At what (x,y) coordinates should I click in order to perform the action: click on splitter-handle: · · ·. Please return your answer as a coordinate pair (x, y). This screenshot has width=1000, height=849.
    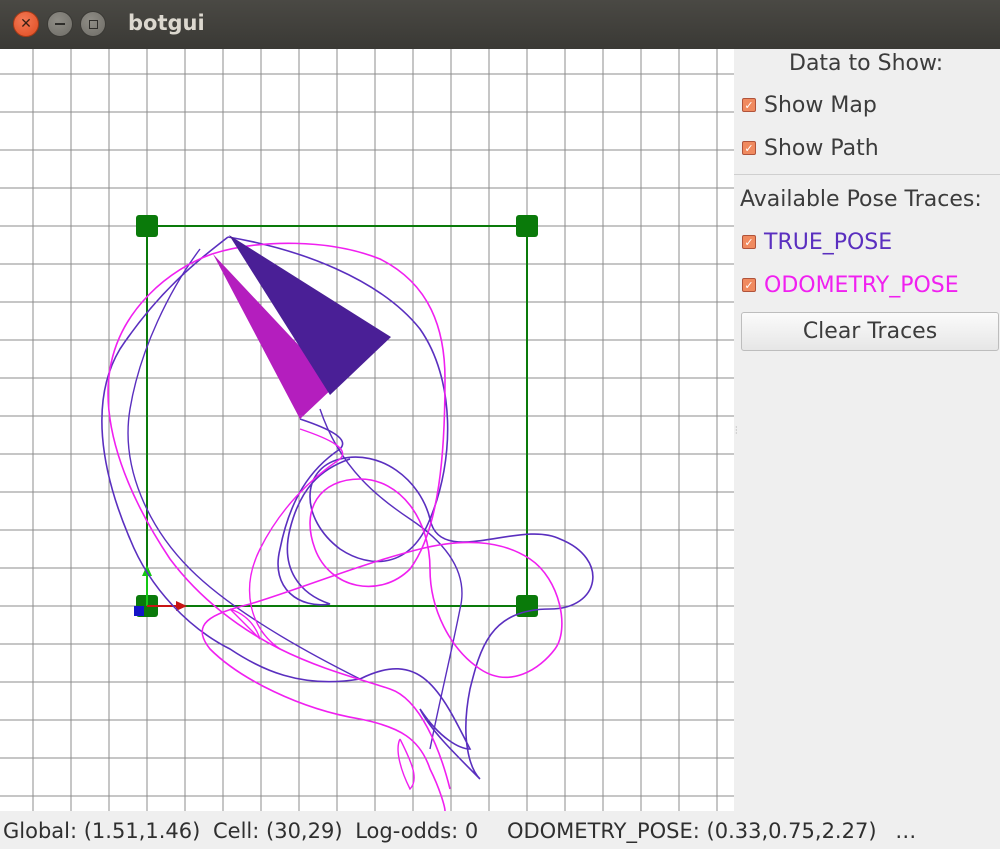
    Looking at the image, I should click on (736, 430).